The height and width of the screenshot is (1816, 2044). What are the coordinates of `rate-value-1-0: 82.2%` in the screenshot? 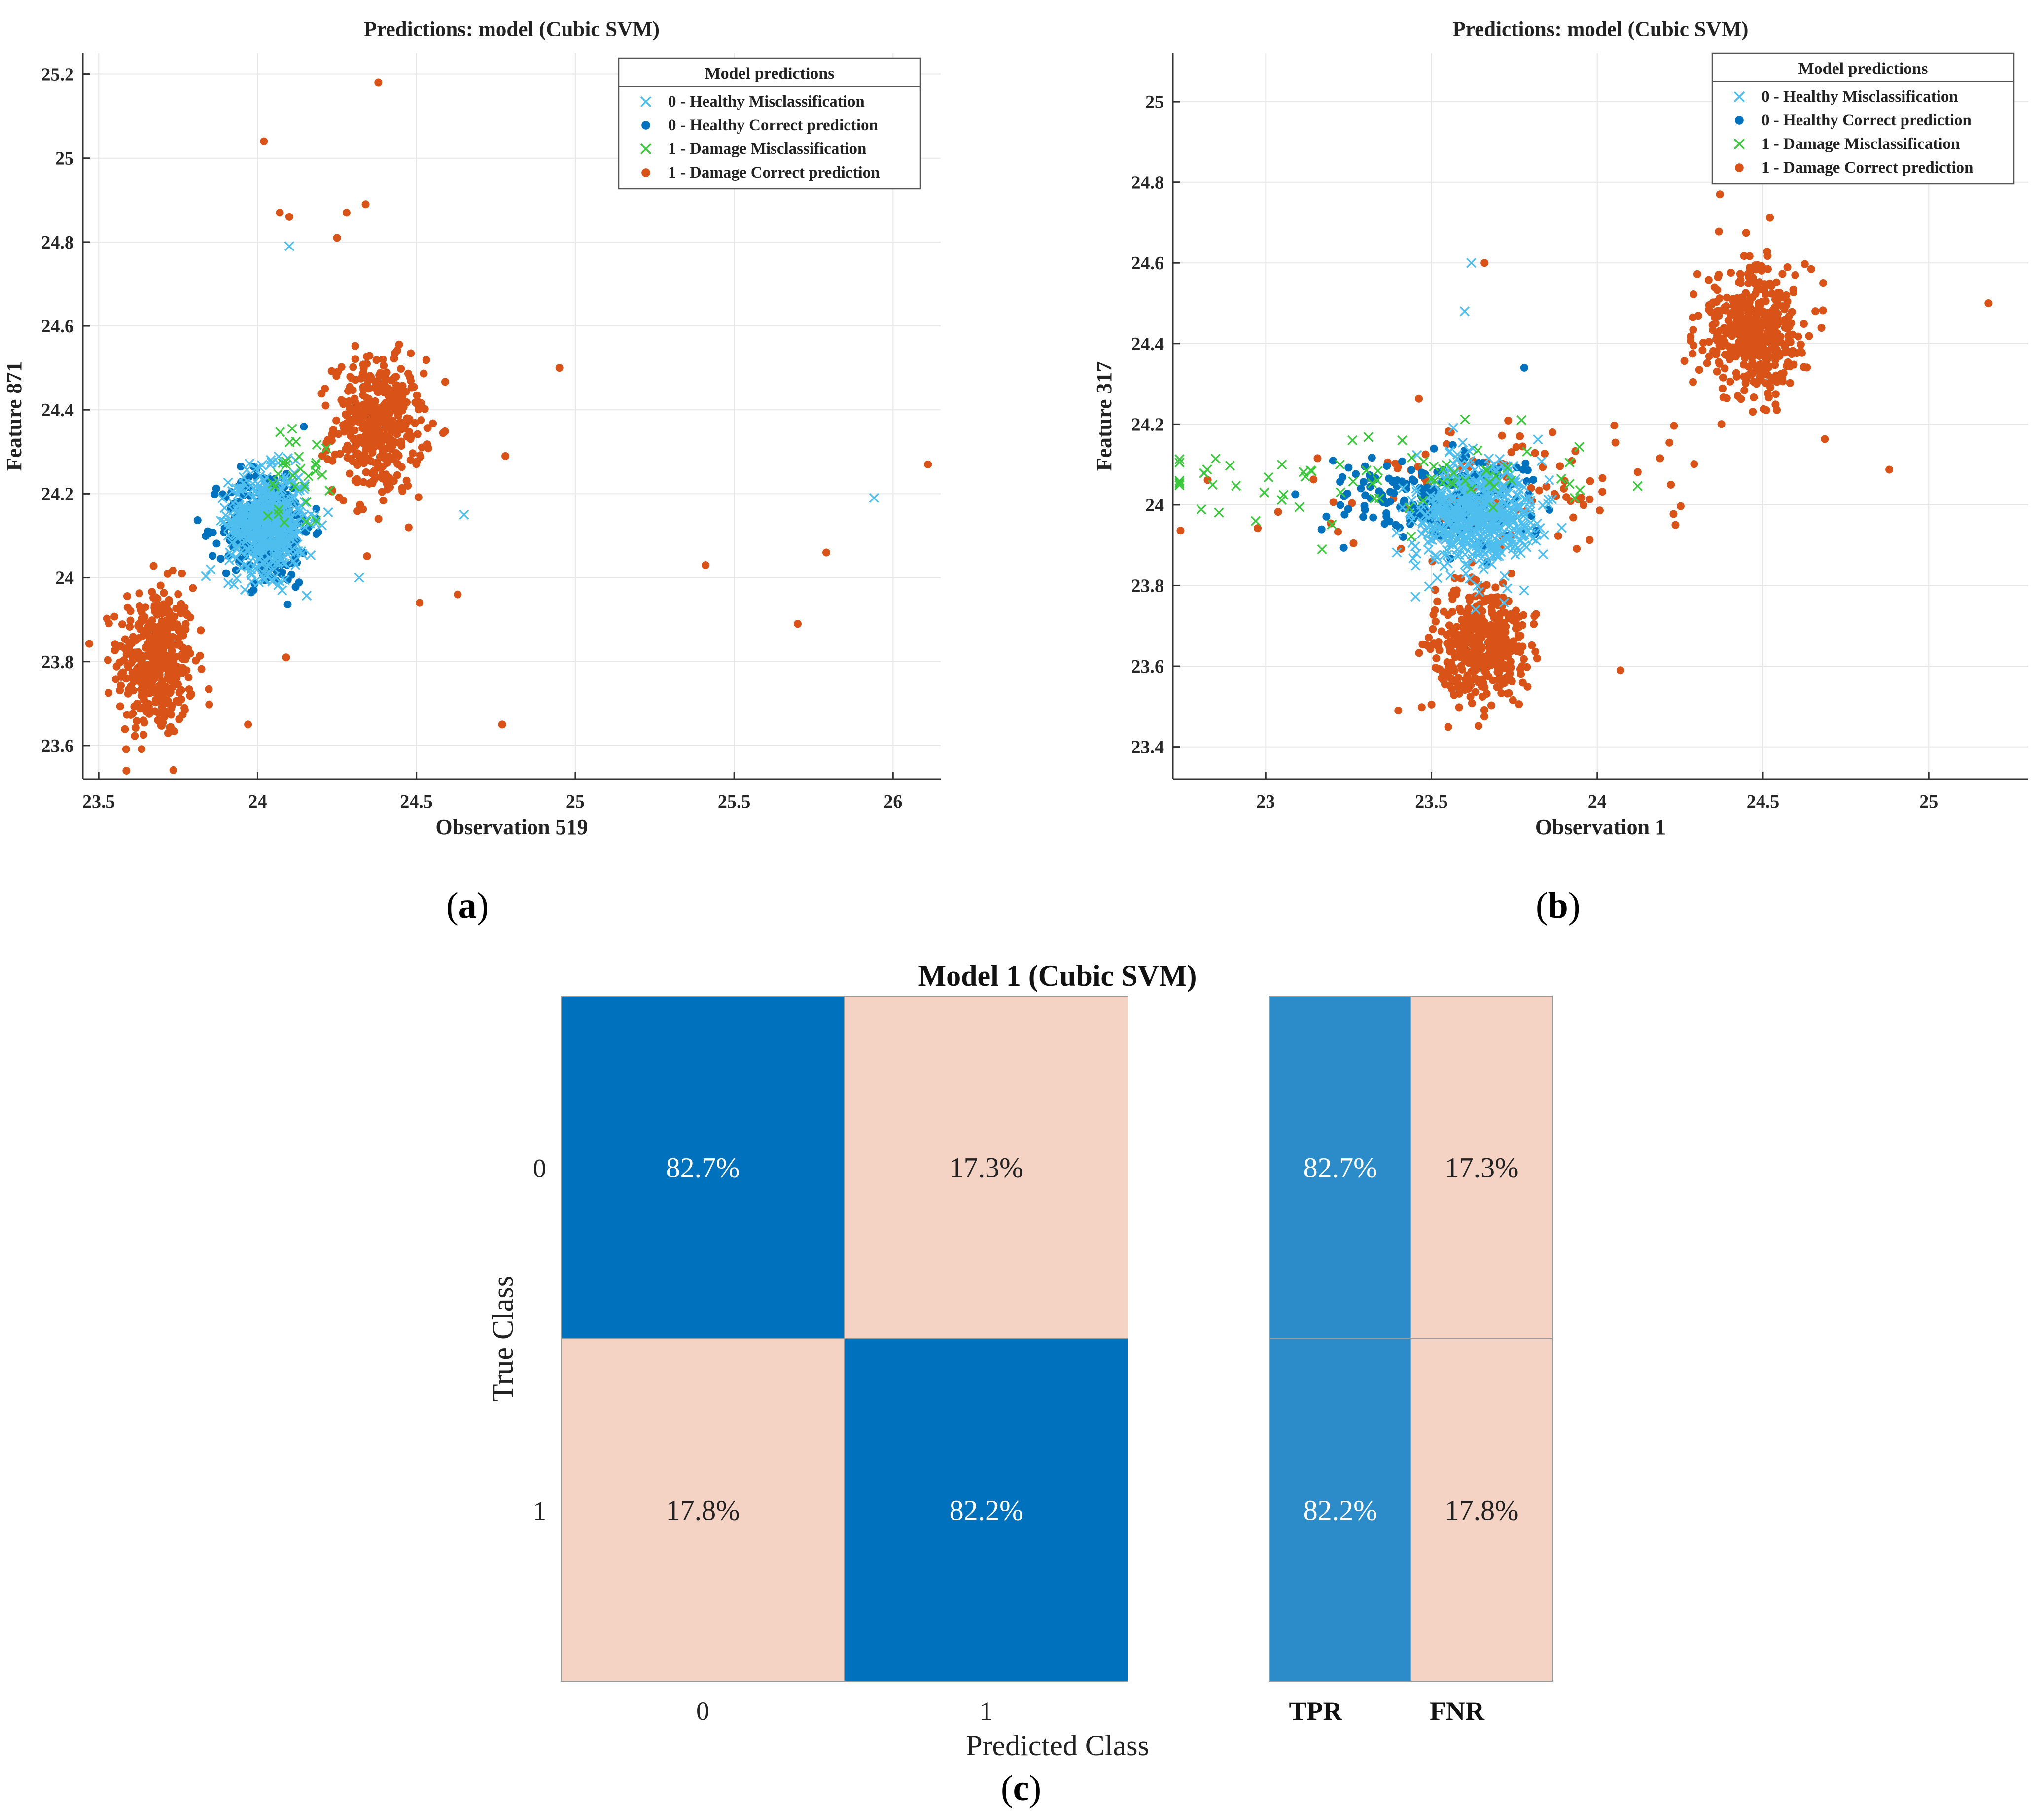 It's located at (1340, 1511).